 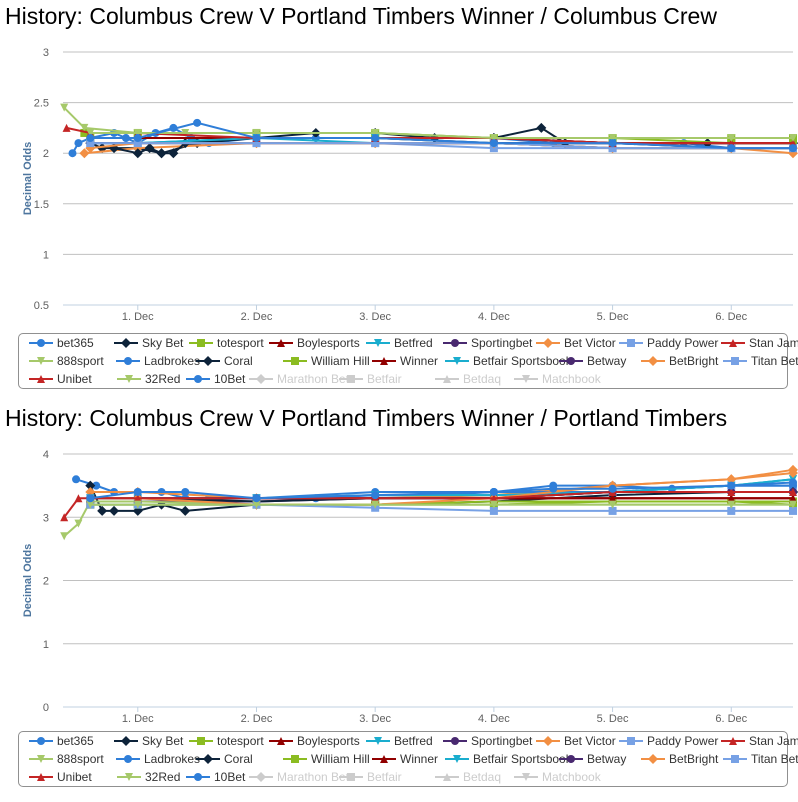 I want to click on x-tick-label: 6. Dec, so click(x=731, y=719).